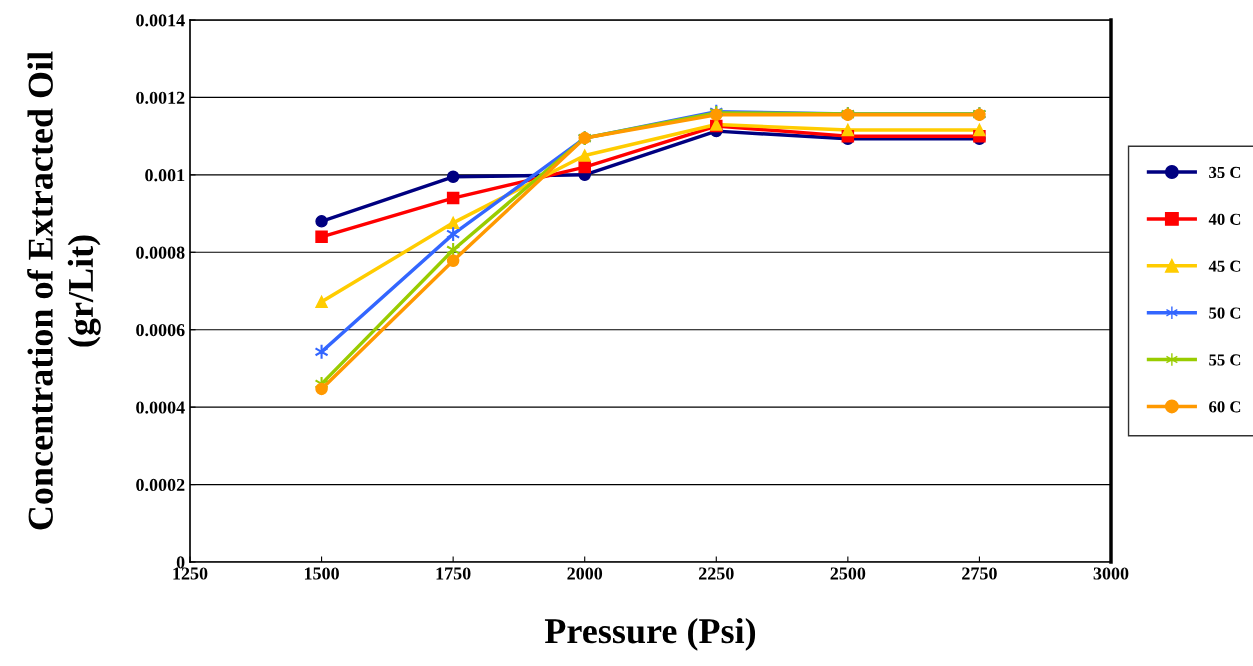 This screenshot has width=1253, height=666. I want to click on y-tick-label: 0.0006, so click(160, 330).